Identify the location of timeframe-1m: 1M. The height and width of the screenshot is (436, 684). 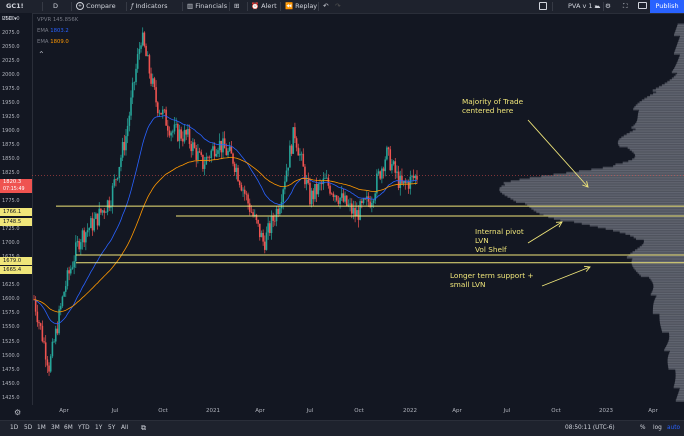
(41, 428).